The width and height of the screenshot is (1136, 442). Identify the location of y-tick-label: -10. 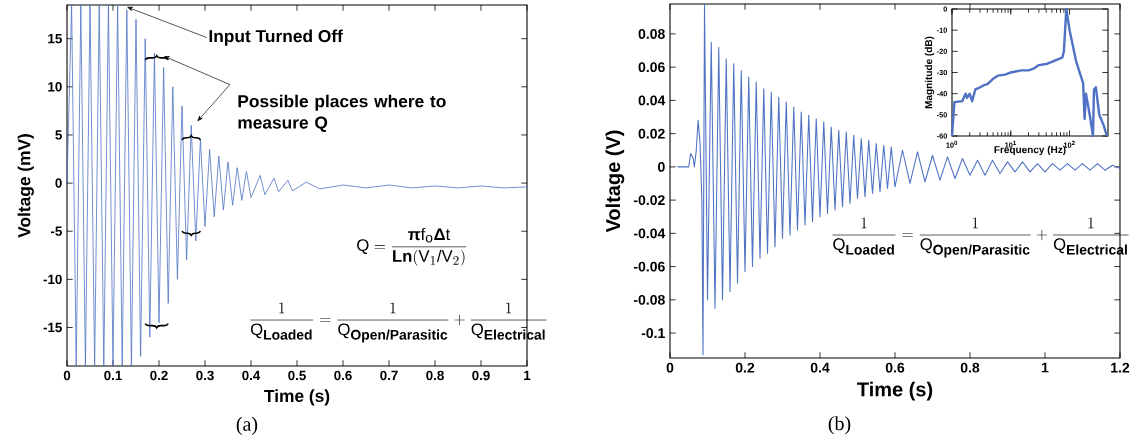
(52, 279).